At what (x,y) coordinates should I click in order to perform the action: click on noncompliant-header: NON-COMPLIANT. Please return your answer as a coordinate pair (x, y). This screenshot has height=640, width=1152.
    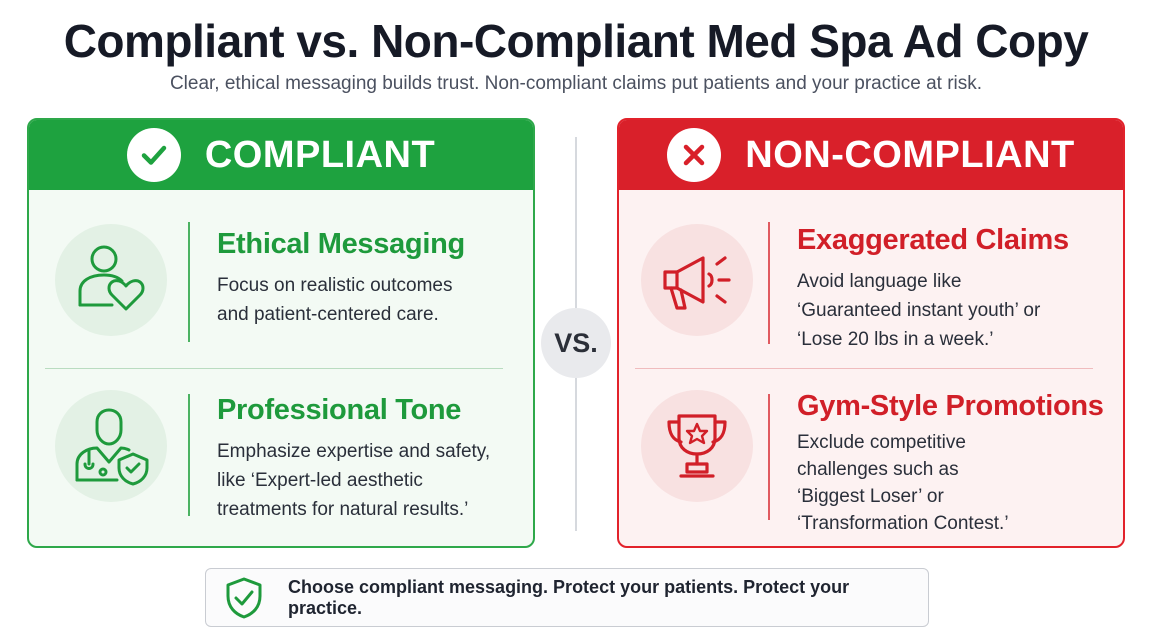
    Looking at the image, I should click on (871, 155).